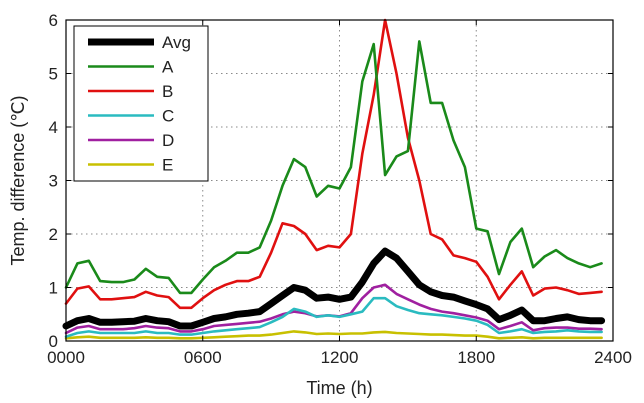  I want to click on x-axis-title: Time (h), so click(339, 388).